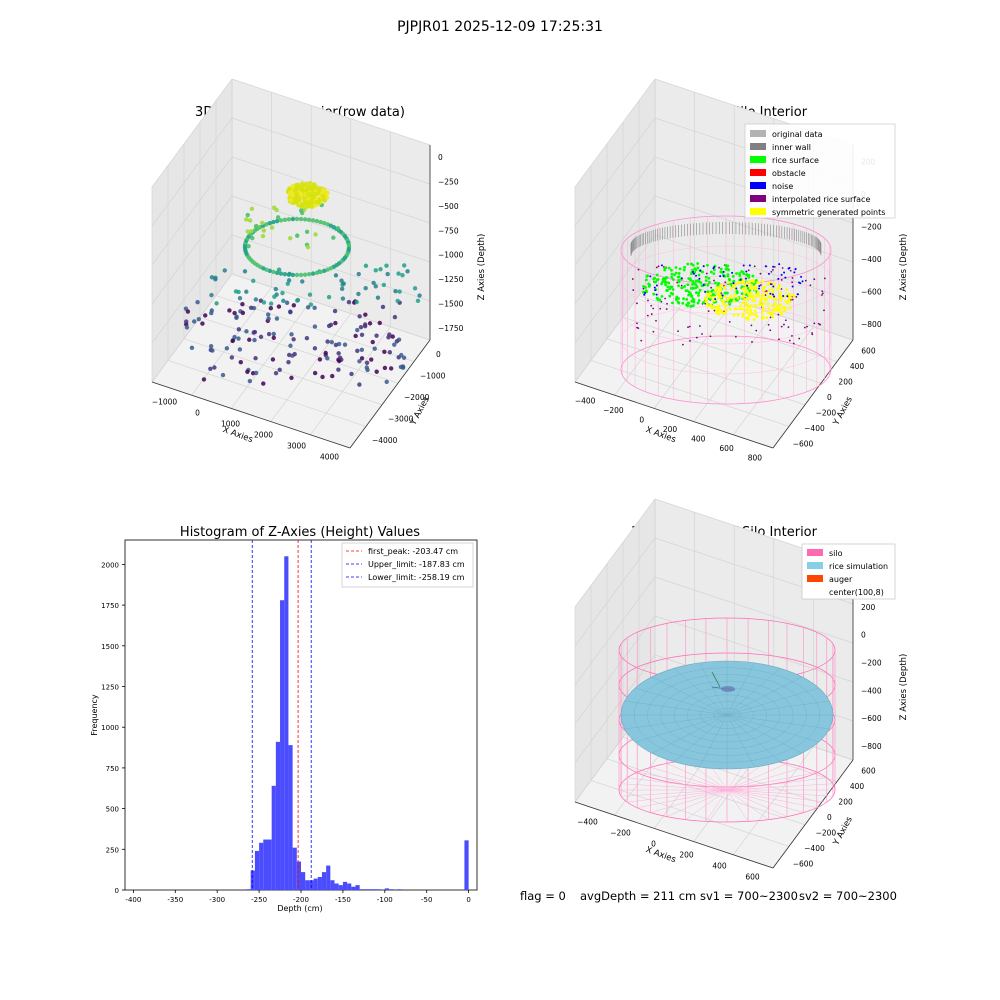 The height and width of the screenshot is (1000, 1000). What do you see at coordinates (615, 650) in the screenshot?
I see `p4-left-pane` at bounding box center [615, 650].